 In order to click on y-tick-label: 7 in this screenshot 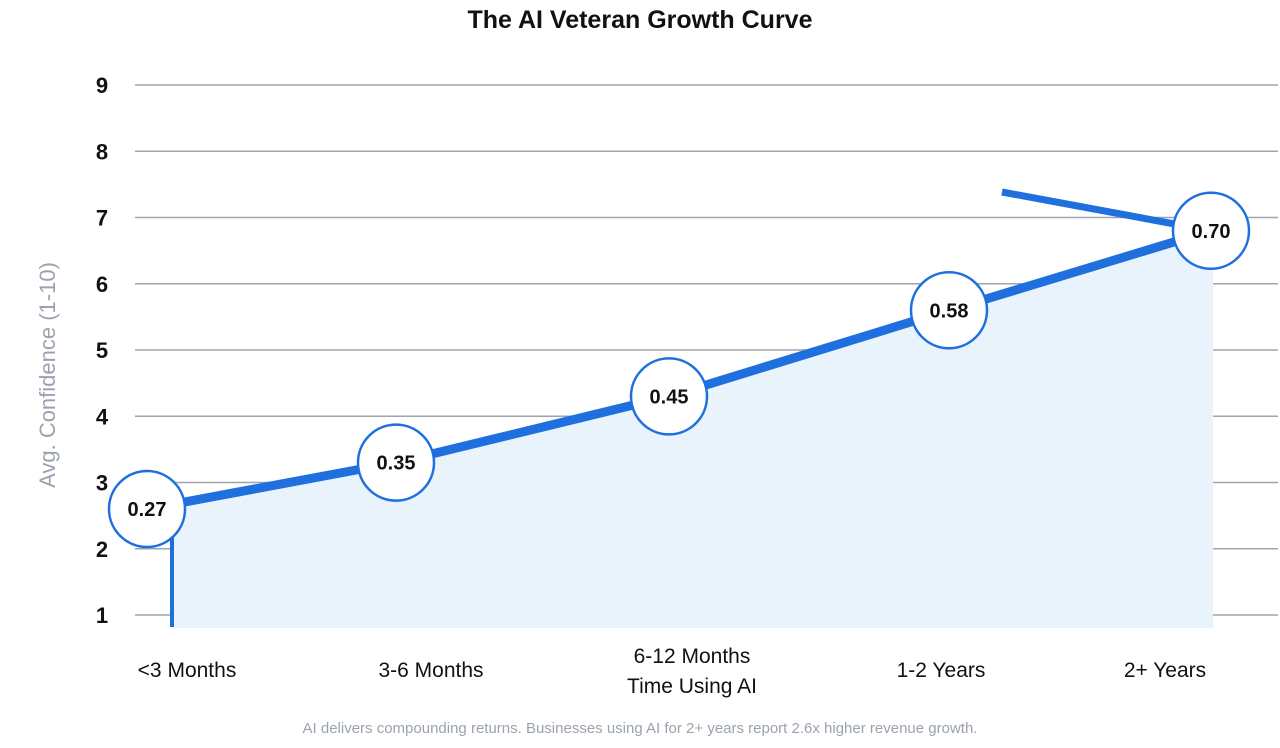, I will do `click(102, 218)`.